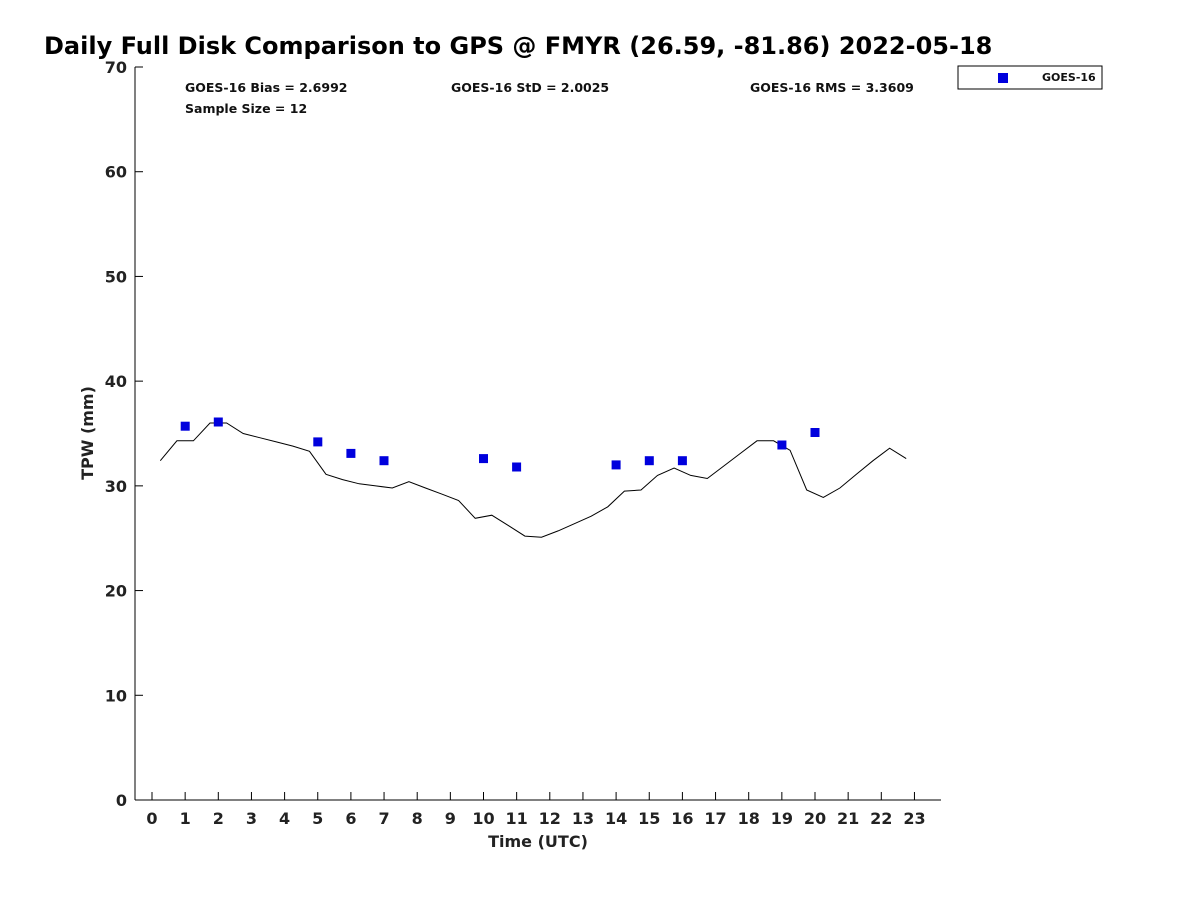 Image resolution: width=1200 pixels, height=900 pixels. I want to click on stat-std: GOES-16 StD = 2.0025, so click(530, 87).